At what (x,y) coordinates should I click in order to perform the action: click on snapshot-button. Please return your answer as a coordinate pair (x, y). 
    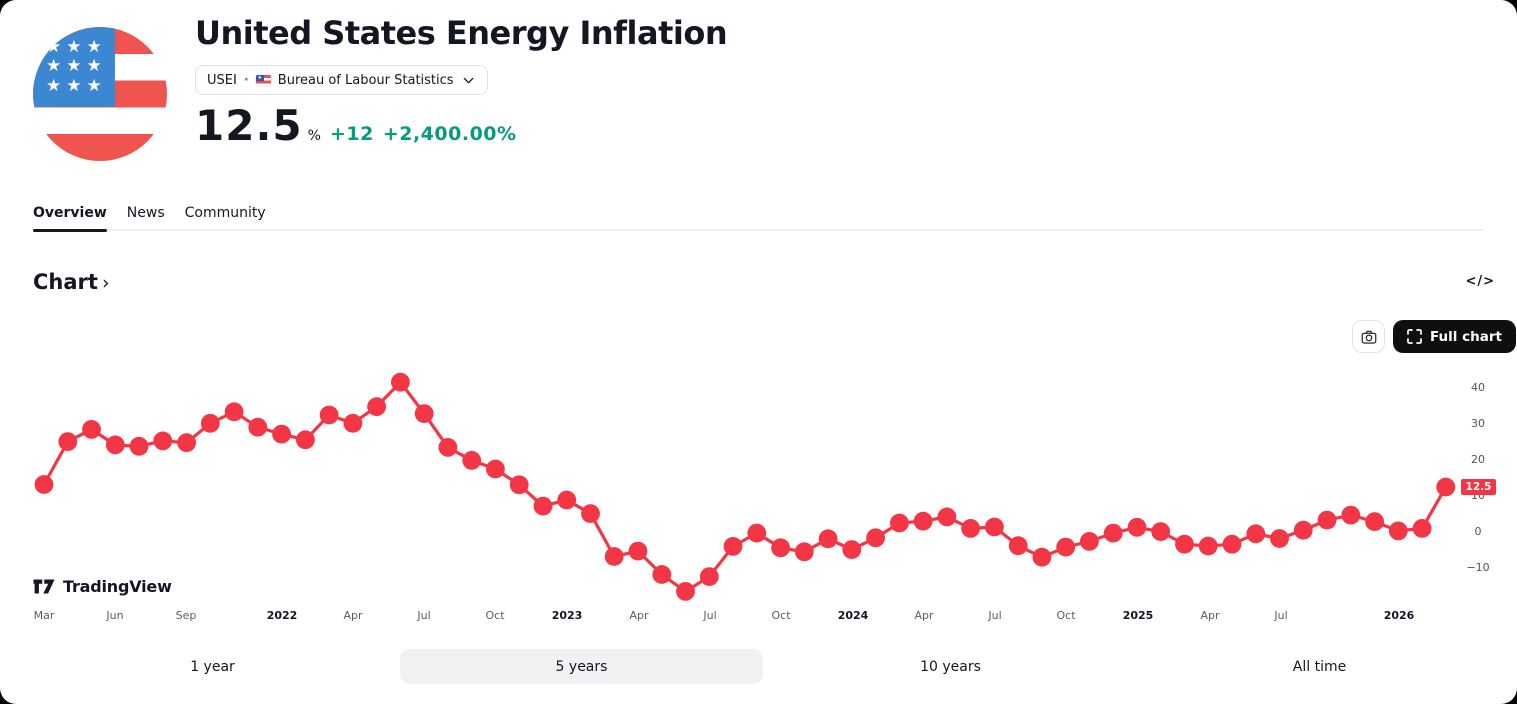
    Looking at the image, I should click on (1368, 336).